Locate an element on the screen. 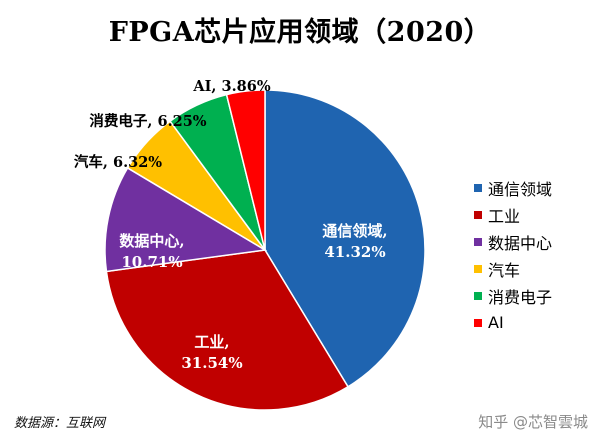 This screenshot has width=600, height=447. data-label-datacenter: 数据中心, 10.71% is located at coordinates (151, 251).